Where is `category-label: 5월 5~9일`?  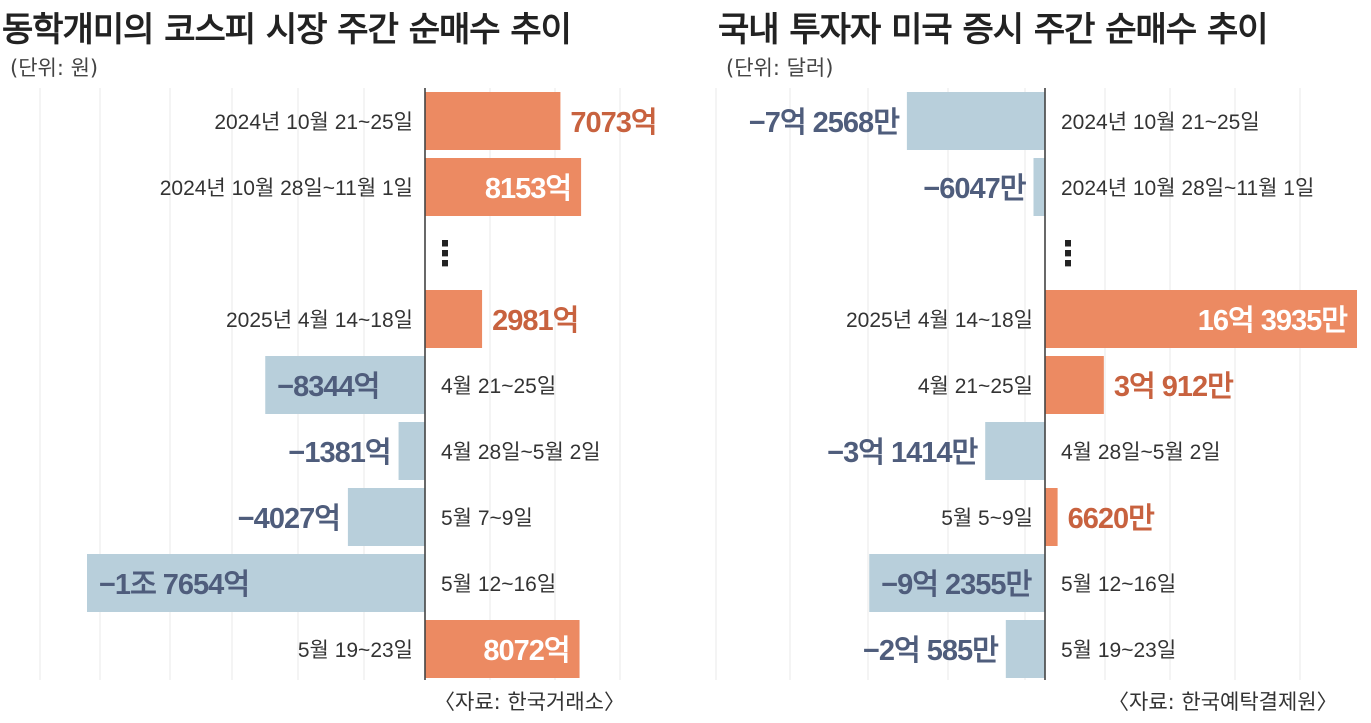 category-label: 5월 5~9일 is located at coordinates (987, 518).